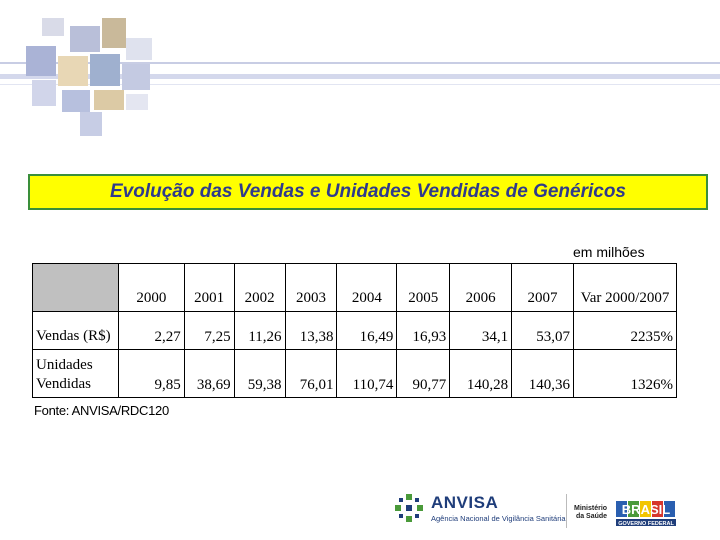  What do you see at coordinates (89, 78) in the screenshot?
I see `header-photo-mosaic` at bounding box center [89, 78].